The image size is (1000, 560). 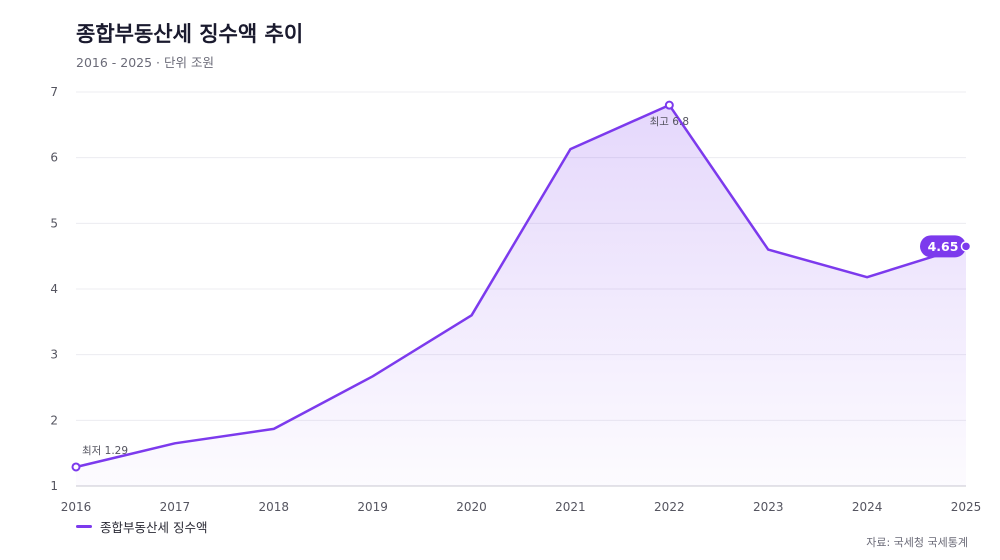 I want to click on y-tick-label: 4, so click(x=54, y=289).